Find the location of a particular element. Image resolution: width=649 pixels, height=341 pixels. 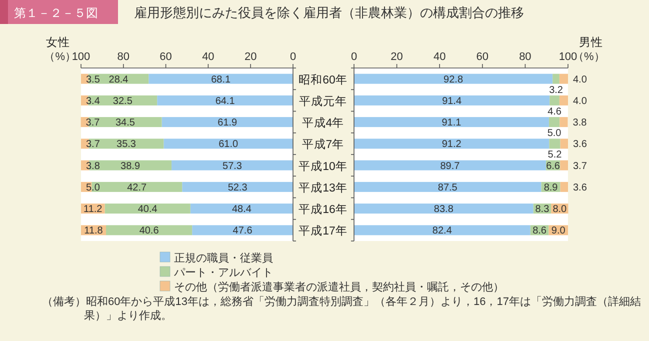

y-tick-label: 平成7年 is located at coordinates (323, 145).